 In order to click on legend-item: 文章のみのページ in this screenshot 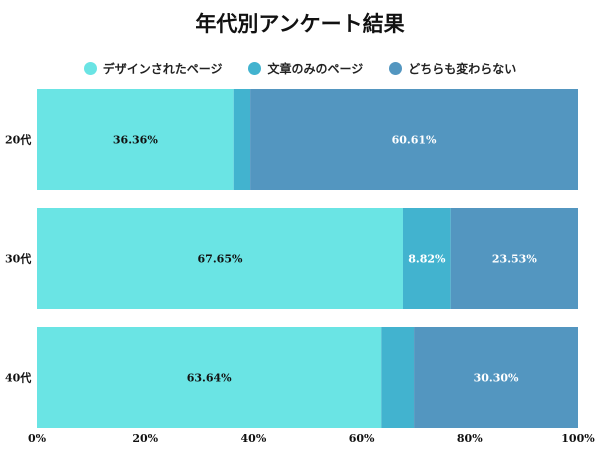, I will do `click(305, 68)`.